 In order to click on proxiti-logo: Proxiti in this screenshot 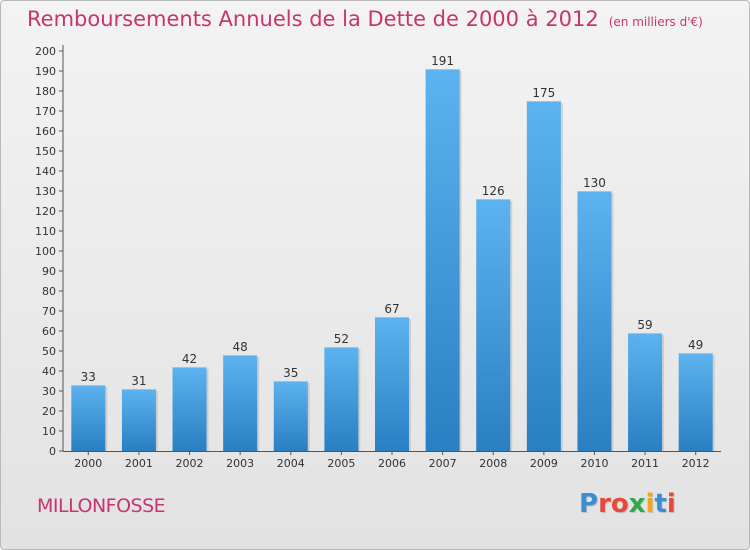, I will do `click(627, 504)`.